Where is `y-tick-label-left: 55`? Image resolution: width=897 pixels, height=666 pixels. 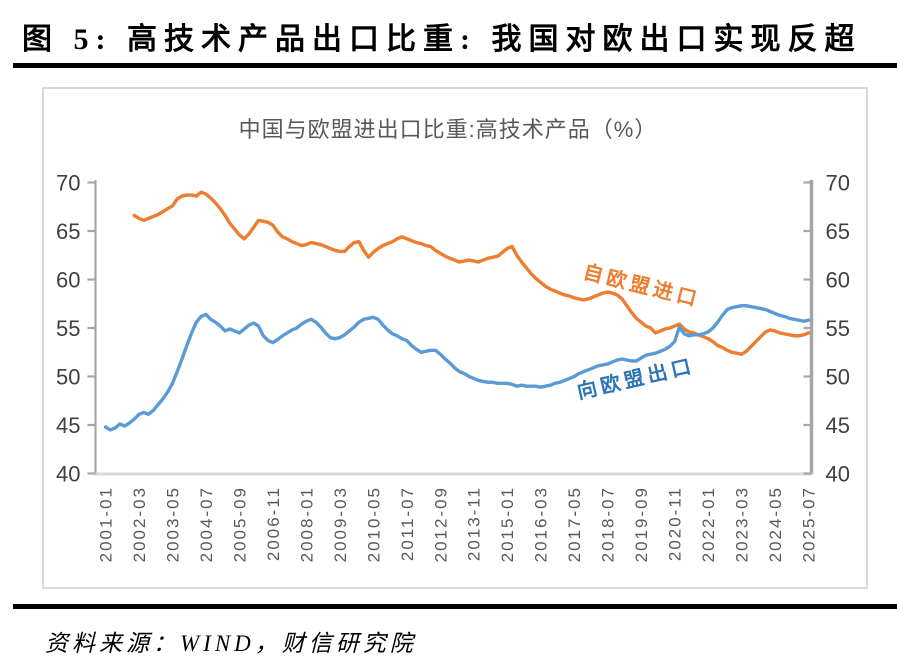 y-tick-label-left: 55 is located at coordinates (68, 328).